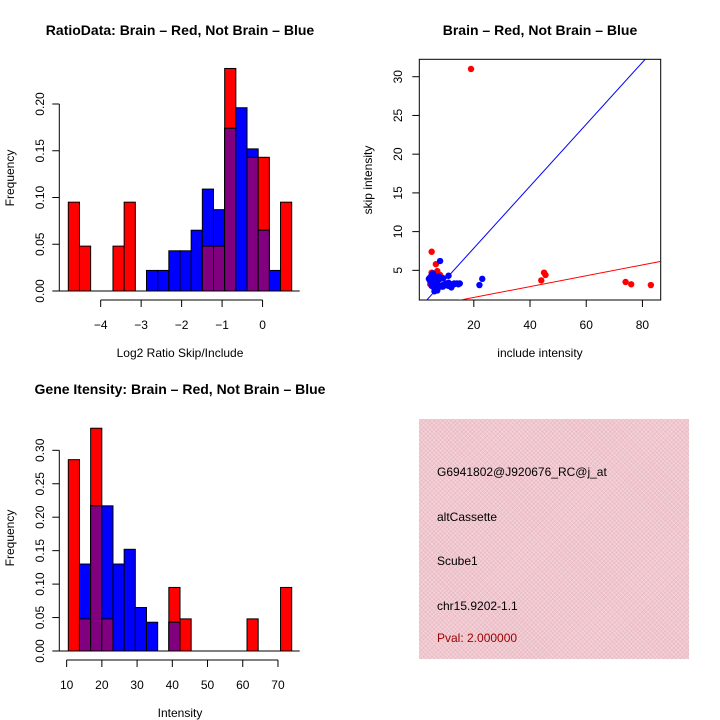  I want to click on y-tick-label: 10, so click(398, 232).